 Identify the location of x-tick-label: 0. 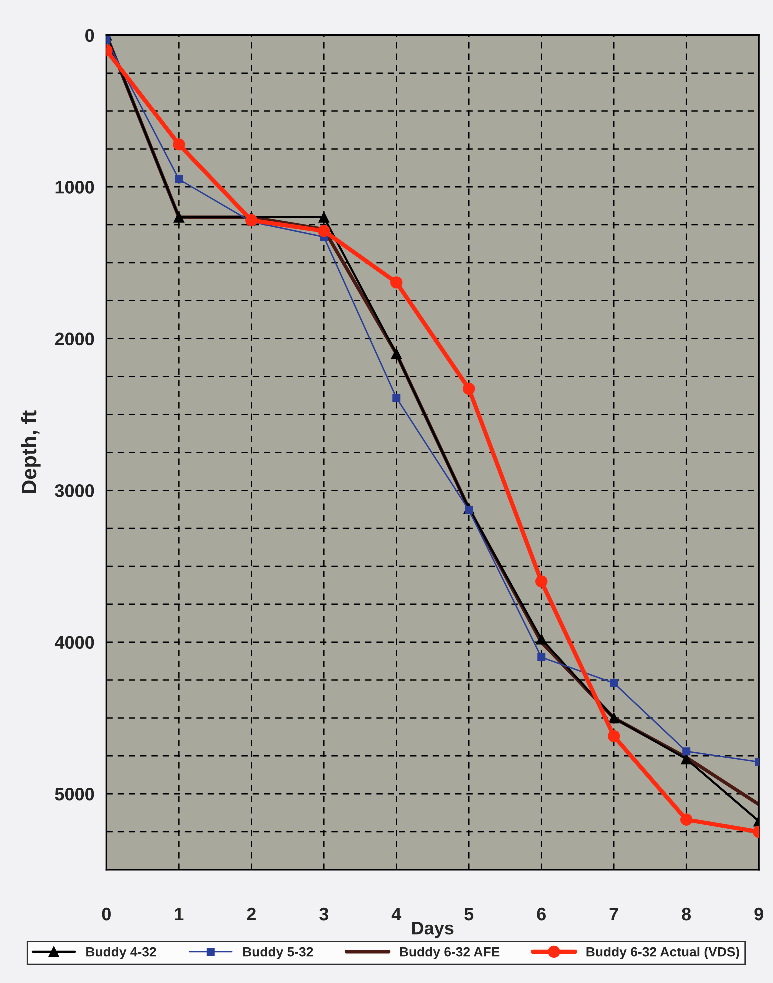
(106, 914).